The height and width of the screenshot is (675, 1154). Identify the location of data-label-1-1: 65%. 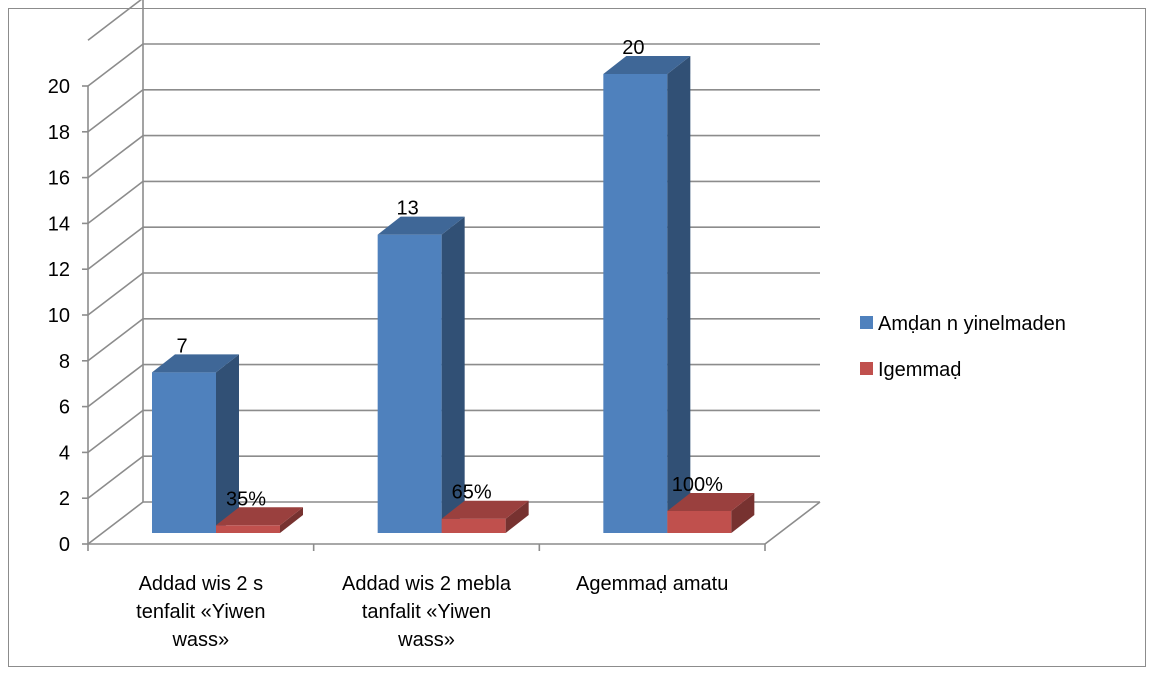
(472, 493).